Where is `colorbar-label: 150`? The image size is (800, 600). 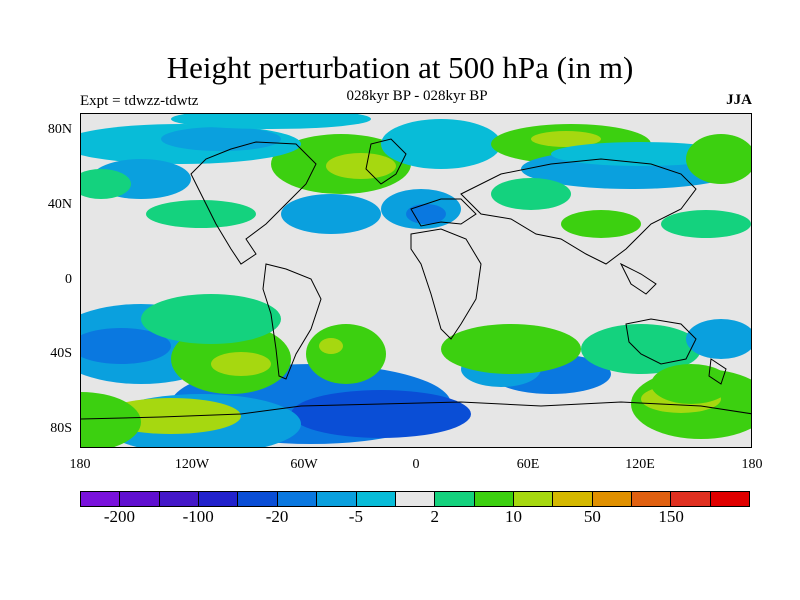
colorbar-label: 150 is located at coordinates (671, 516).